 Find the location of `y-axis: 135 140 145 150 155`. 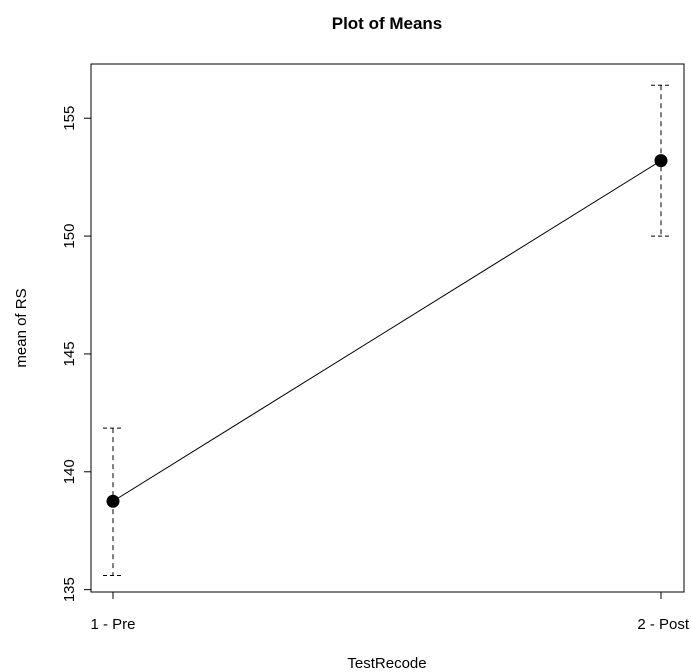

y-axis: 135 140 145 150 155 is located at coordinates (76, 354).